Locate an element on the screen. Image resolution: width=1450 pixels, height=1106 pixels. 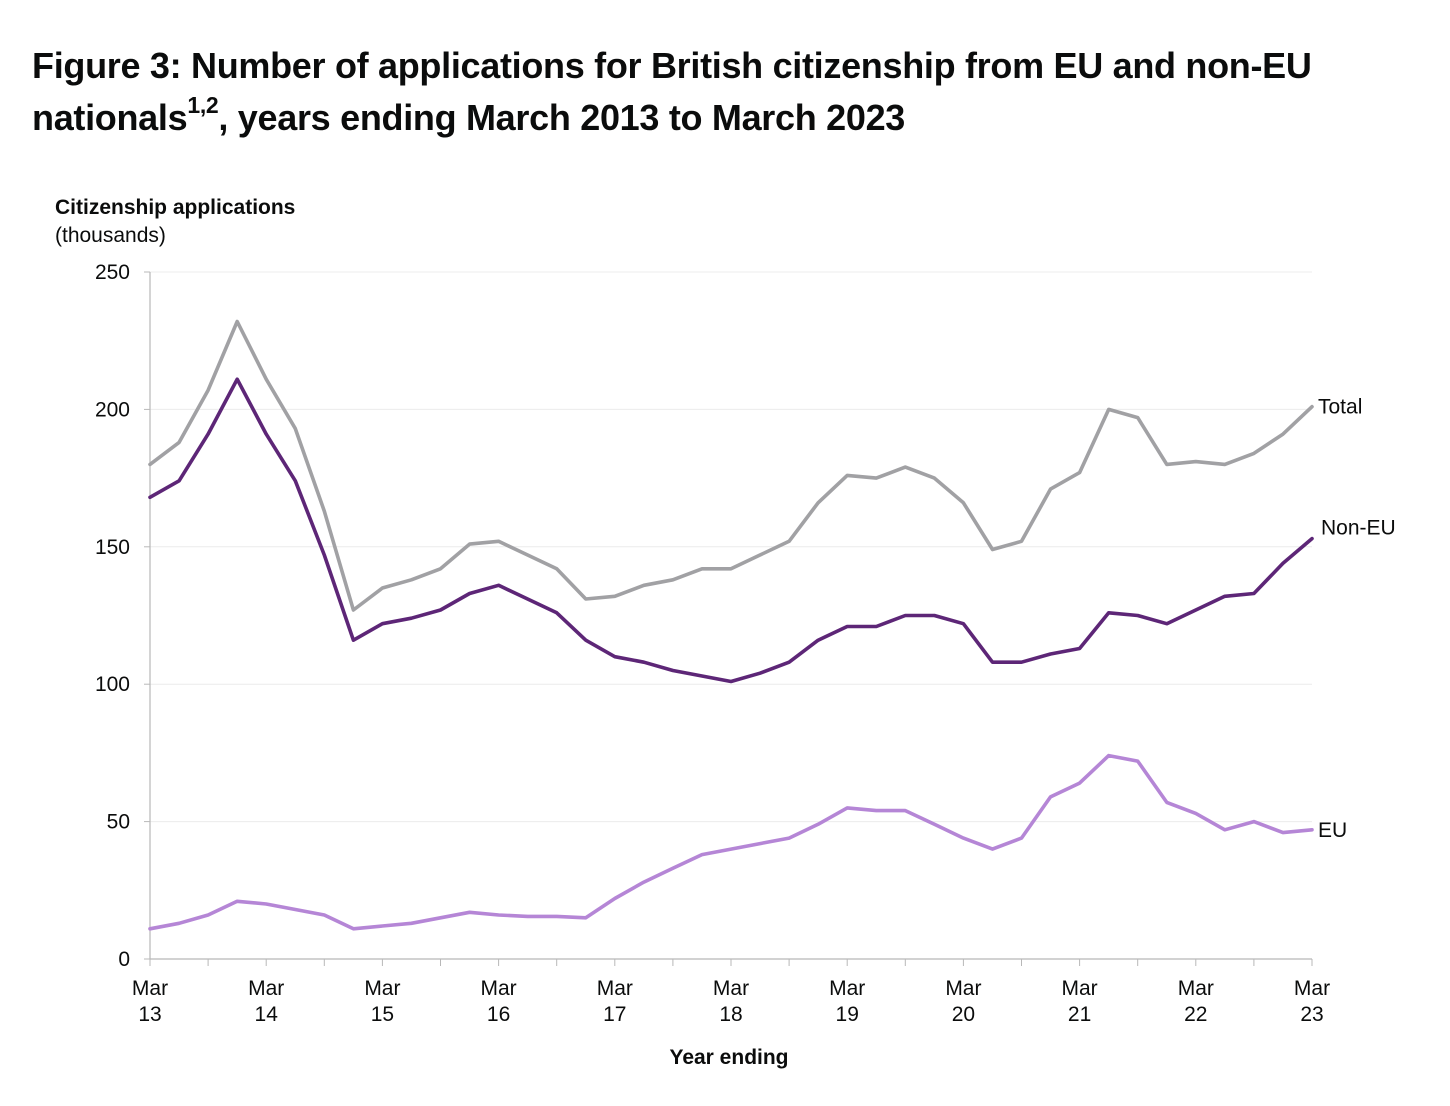
x-tick-label: Mar 19 is located at coordinates (847, 1001).